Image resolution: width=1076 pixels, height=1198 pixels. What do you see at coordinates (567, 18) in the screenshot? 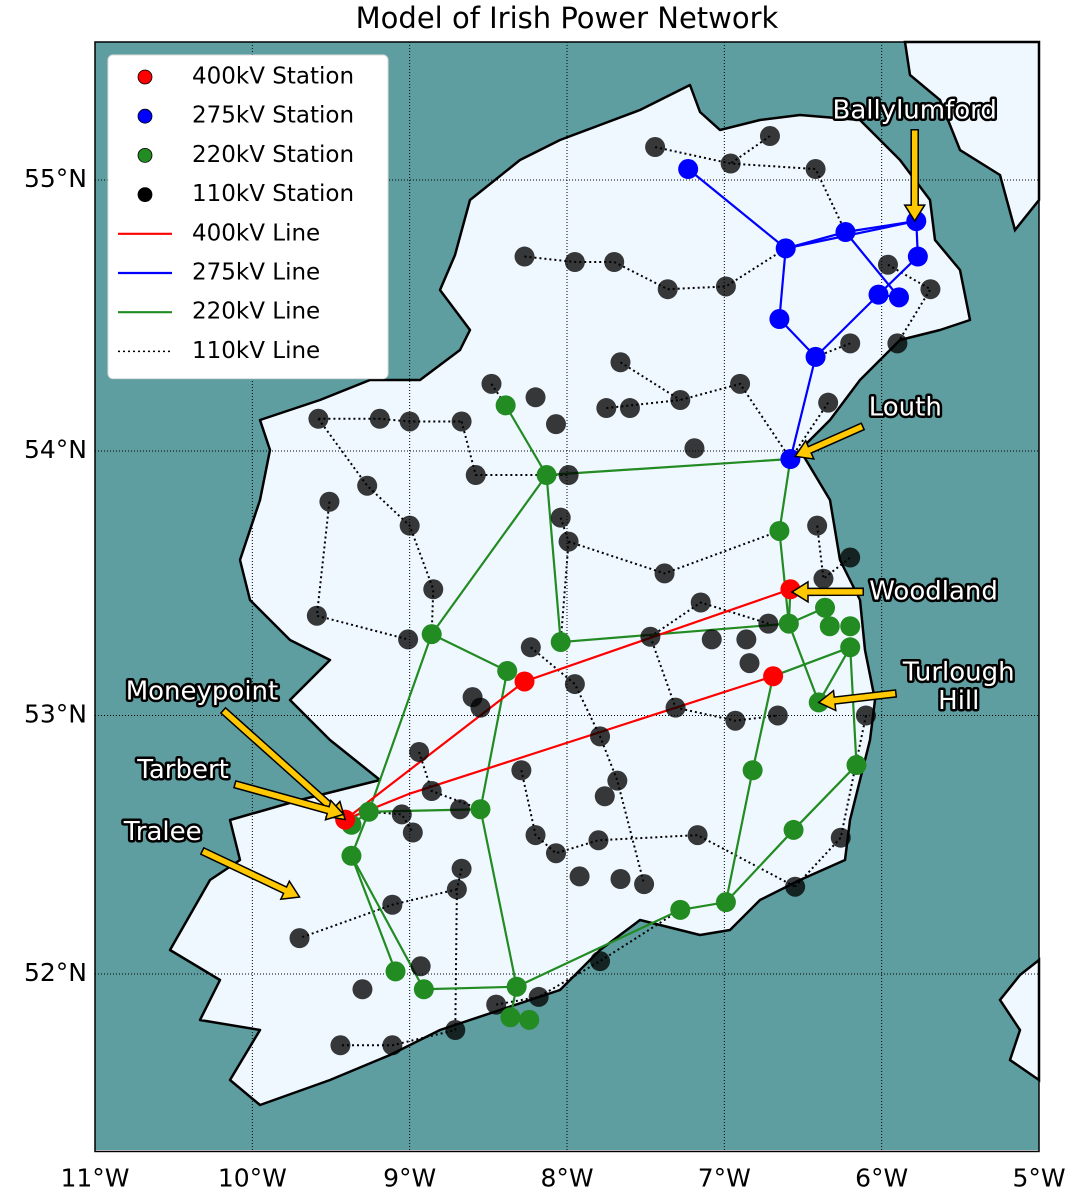
I see `chart-title: Model of Irish Power Network` at bounding box center [567, 18].